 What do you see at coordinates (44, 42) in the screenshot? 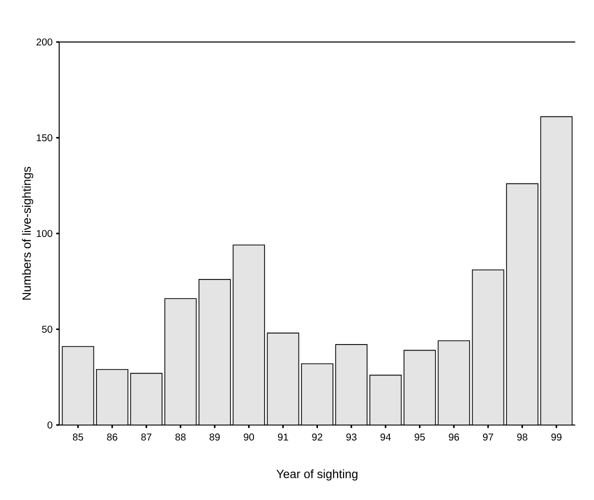
I see `y-tick-label: 200` at bounding box center [44, 42].